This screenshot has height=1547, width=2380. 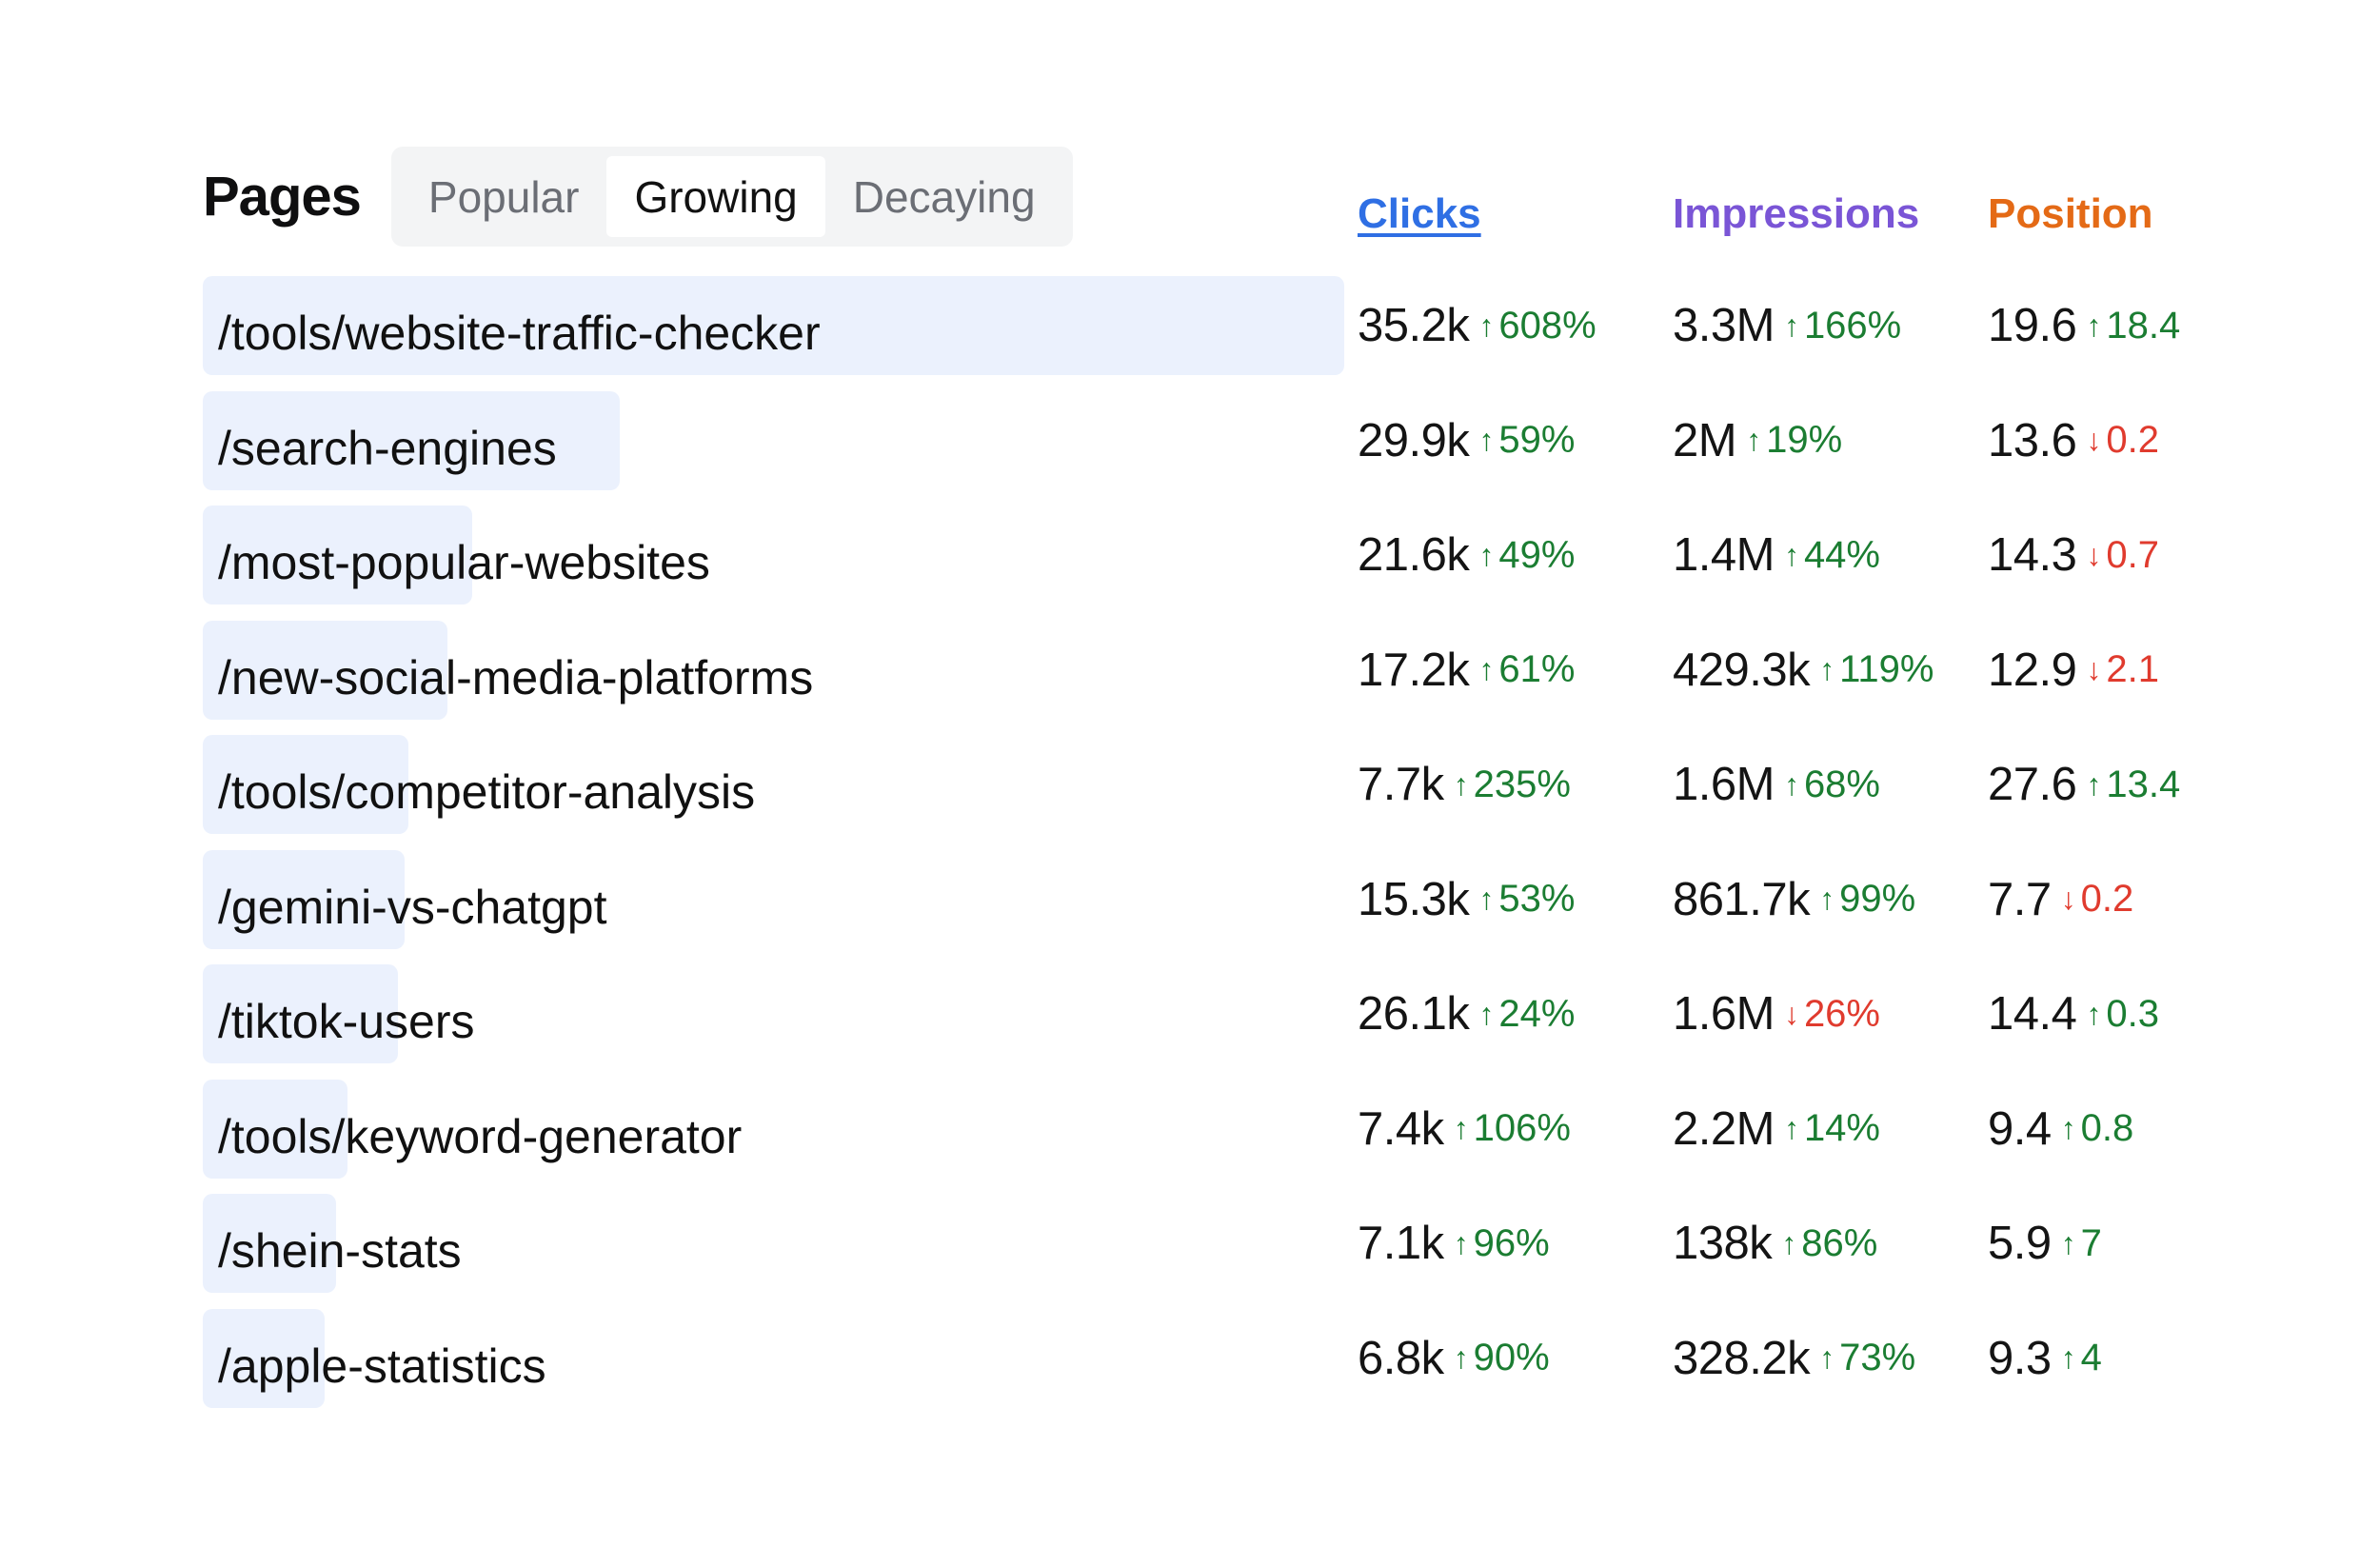 What do you see at coordinates (1231, 1251) in the screenshot?
I see `table-row: /shein-stats 7.1k ↑ 96% 138k ↑ 86% 5.9 ↑ 7` at bounding box center [1231, 1251].